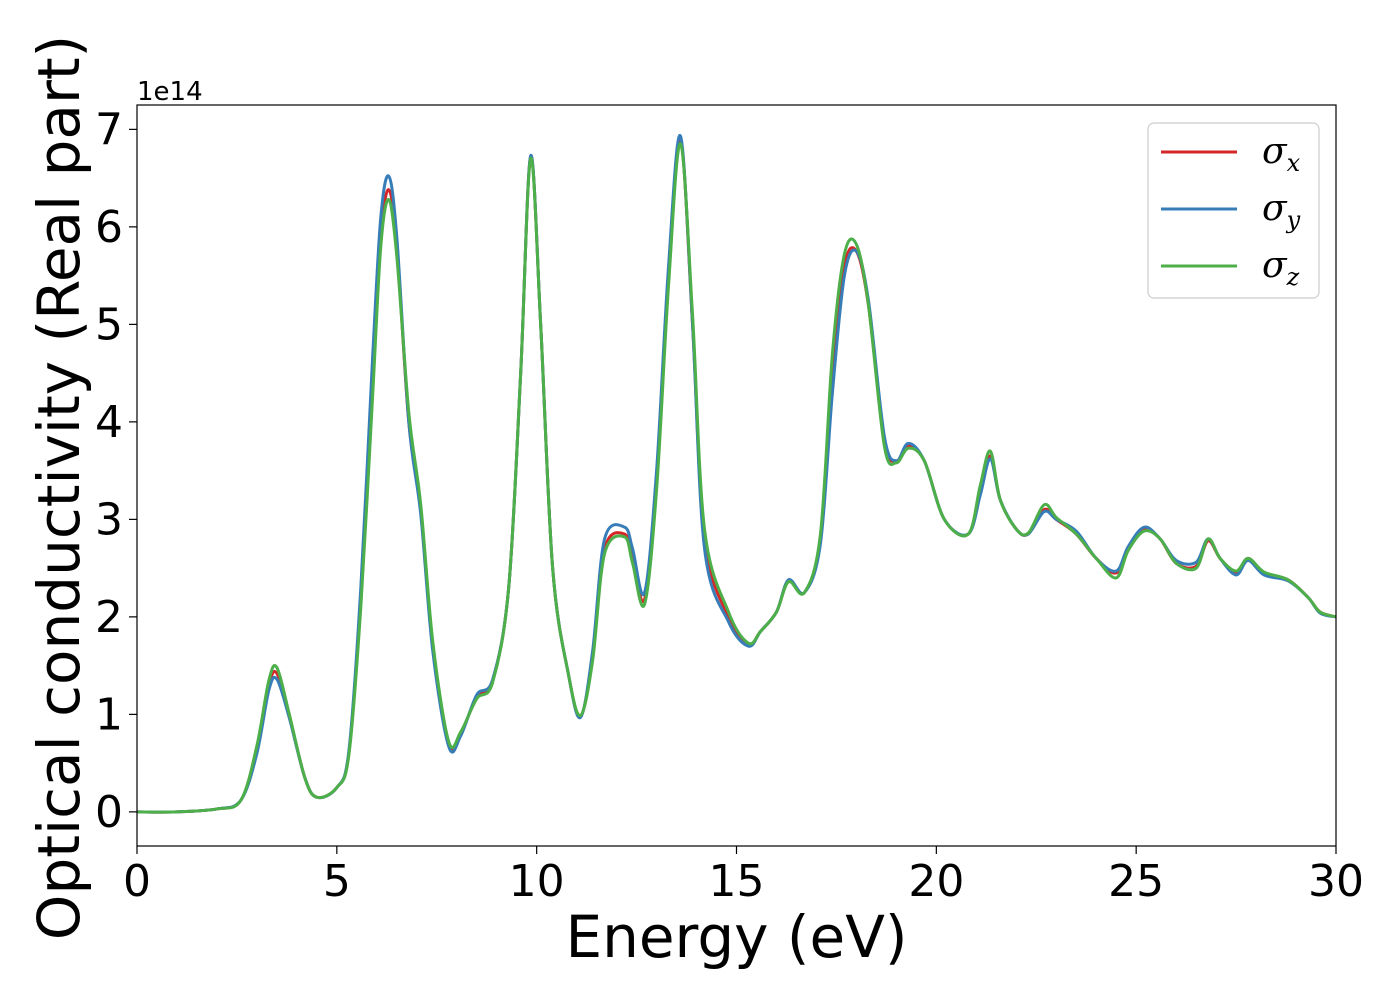  I want to click on y-offset-label: 1e14, so click(170, 92).